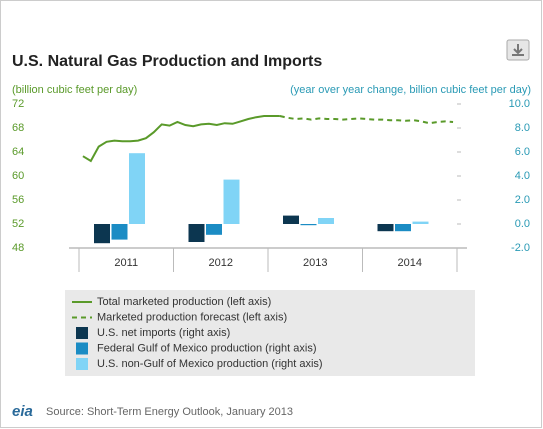 This screenshot has height=429, width=543. I want to click on chart-title: U.S. Natural Gas Production and Imports, so click(167, 61).